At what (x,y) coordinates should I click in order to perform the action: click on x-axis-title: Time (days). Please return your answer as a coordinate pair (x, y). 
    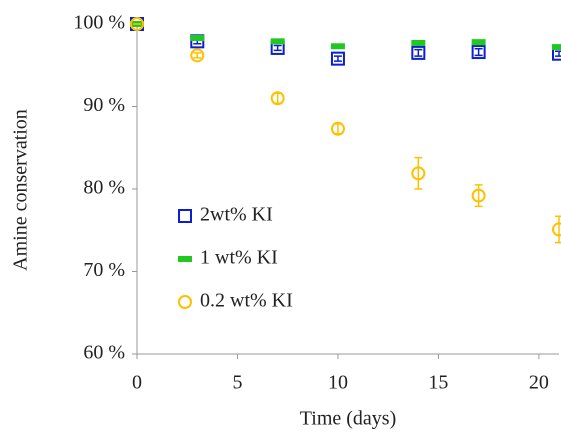
    Looking at the image, I should click on (348, 419).